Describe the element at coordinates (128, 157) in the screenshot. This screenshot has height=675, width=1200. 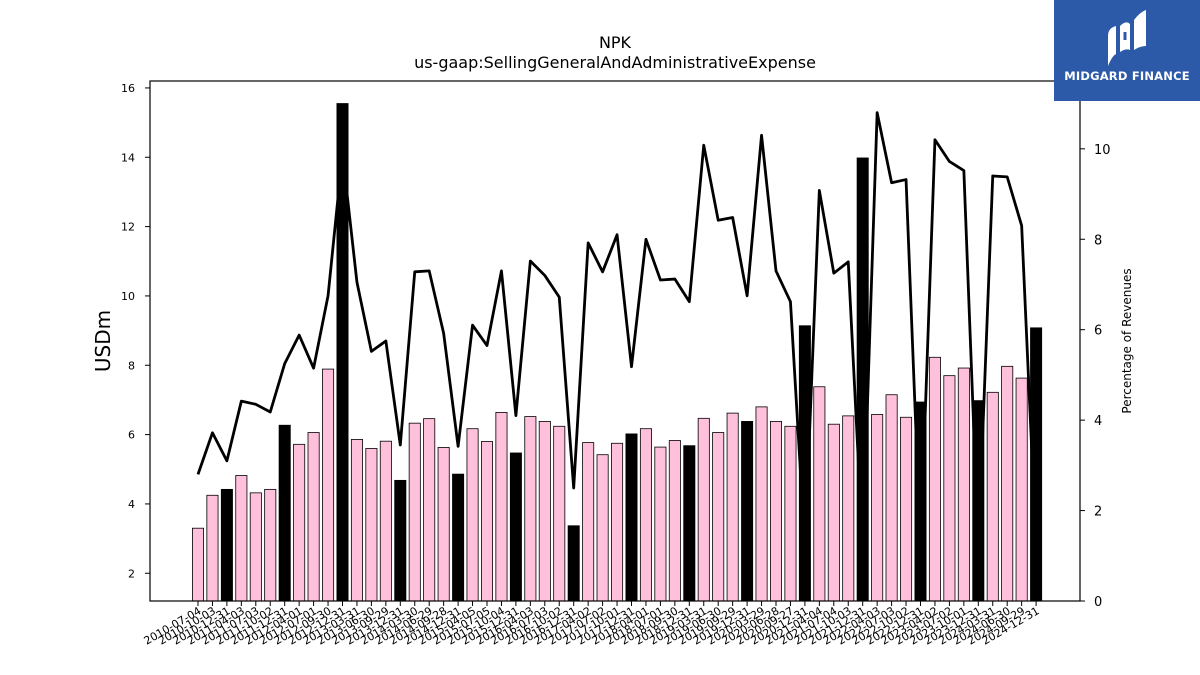
I see `y-tick-label: 14` at that location.